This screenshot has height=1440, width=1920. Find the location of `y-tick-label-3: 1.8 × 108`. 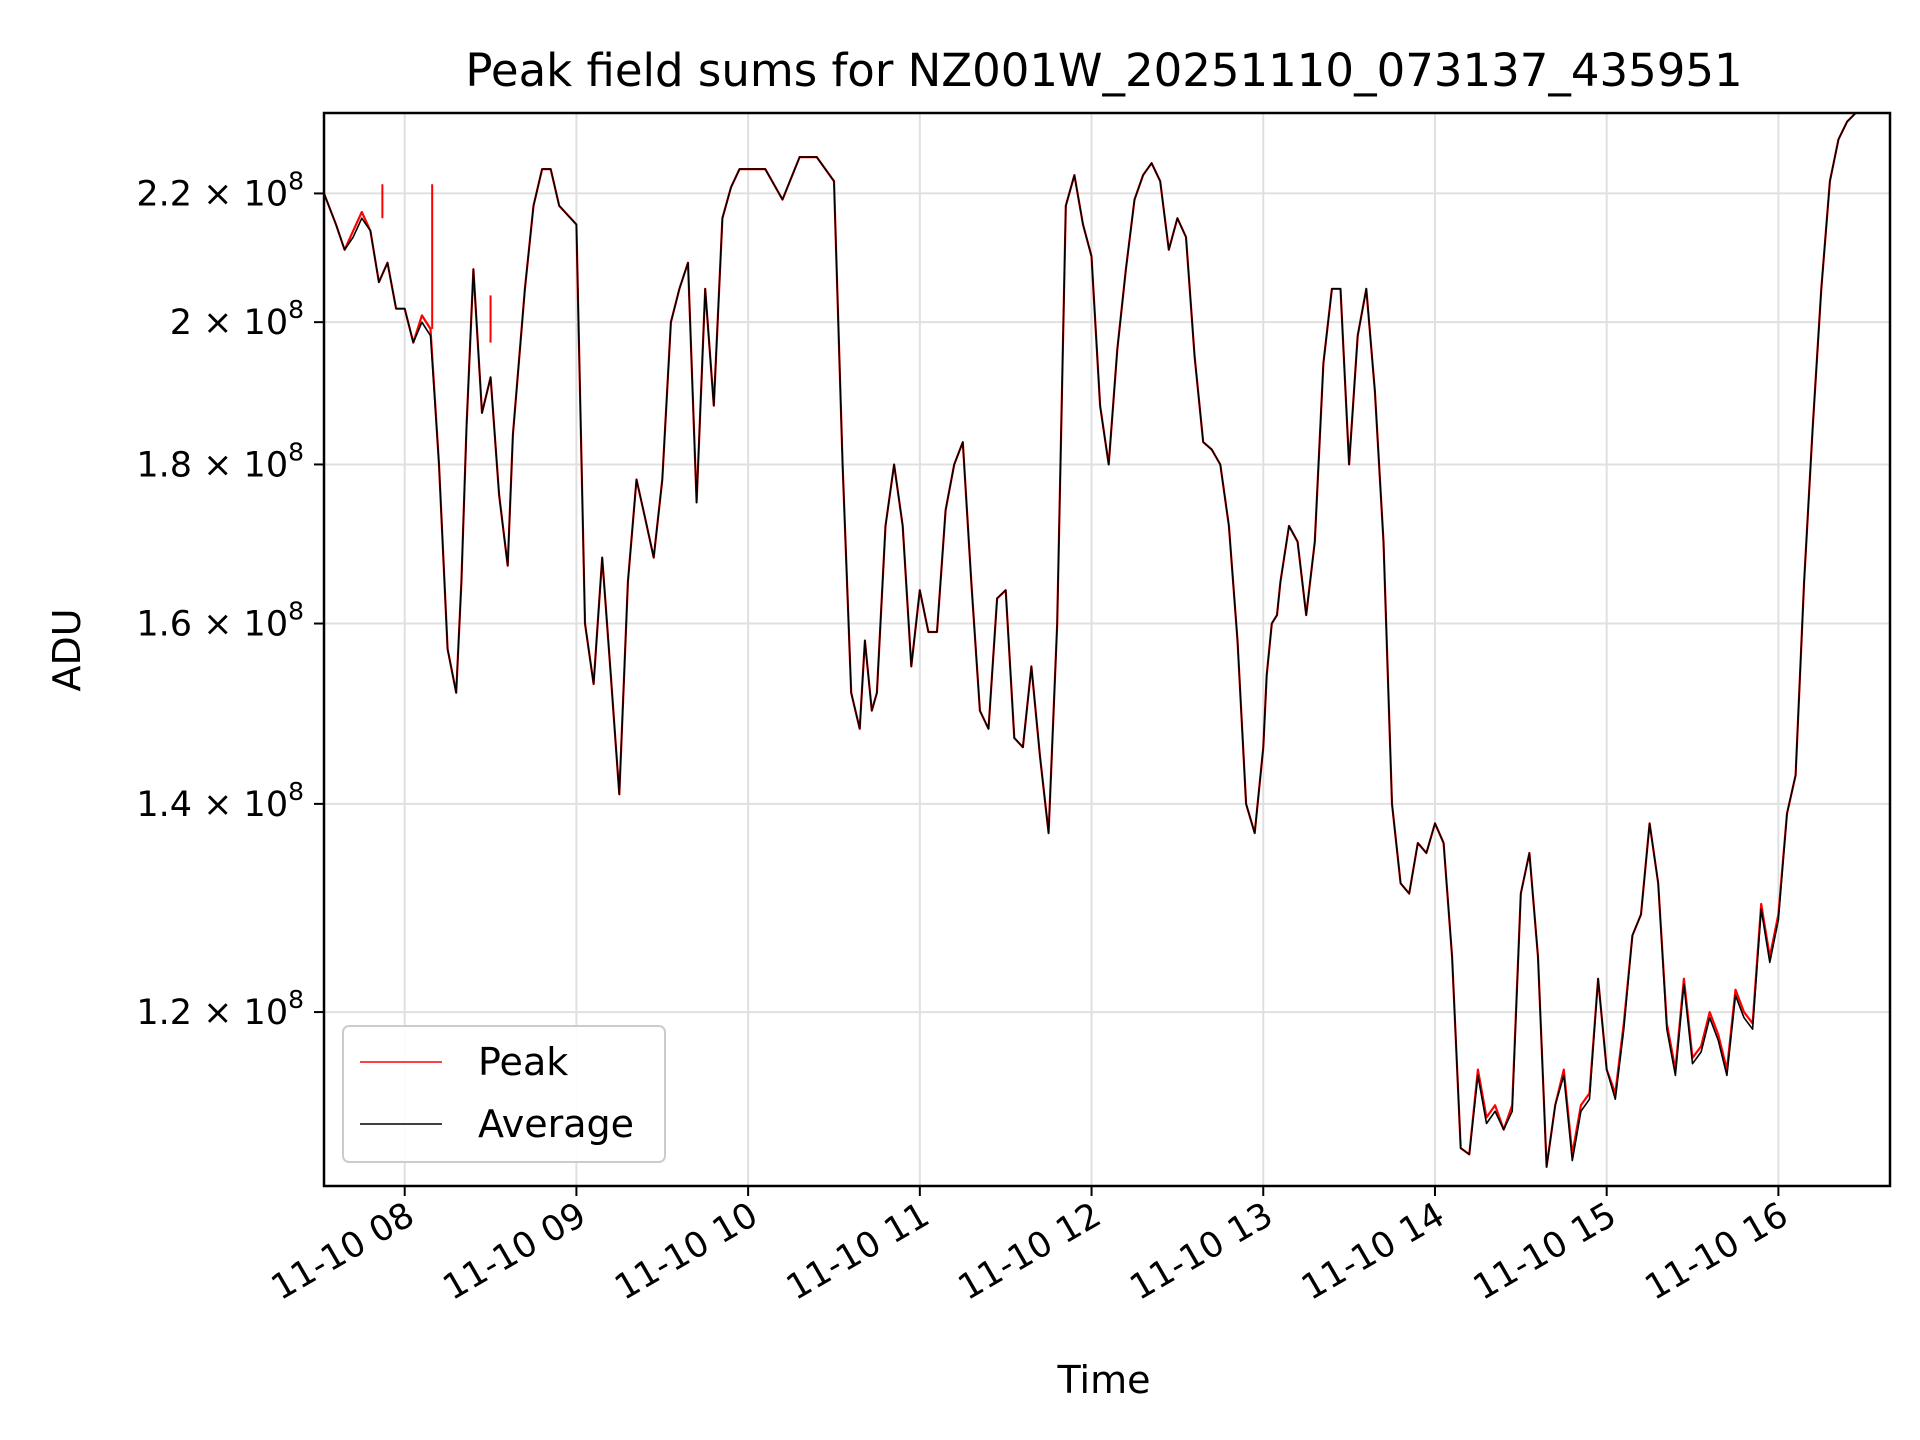

y-tick-label-3: 1.8 × 108 is located at coordinates (220, 461).